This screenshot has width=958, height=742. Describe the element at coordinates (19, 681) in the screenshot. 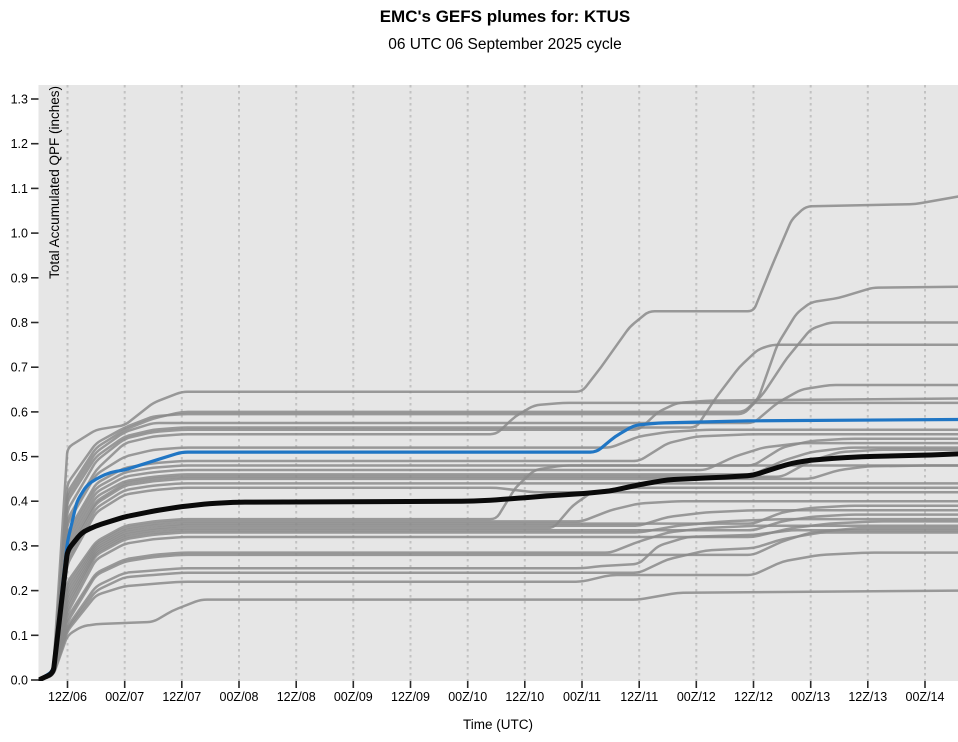

I see `y-tick-label: 0.0` at that location.